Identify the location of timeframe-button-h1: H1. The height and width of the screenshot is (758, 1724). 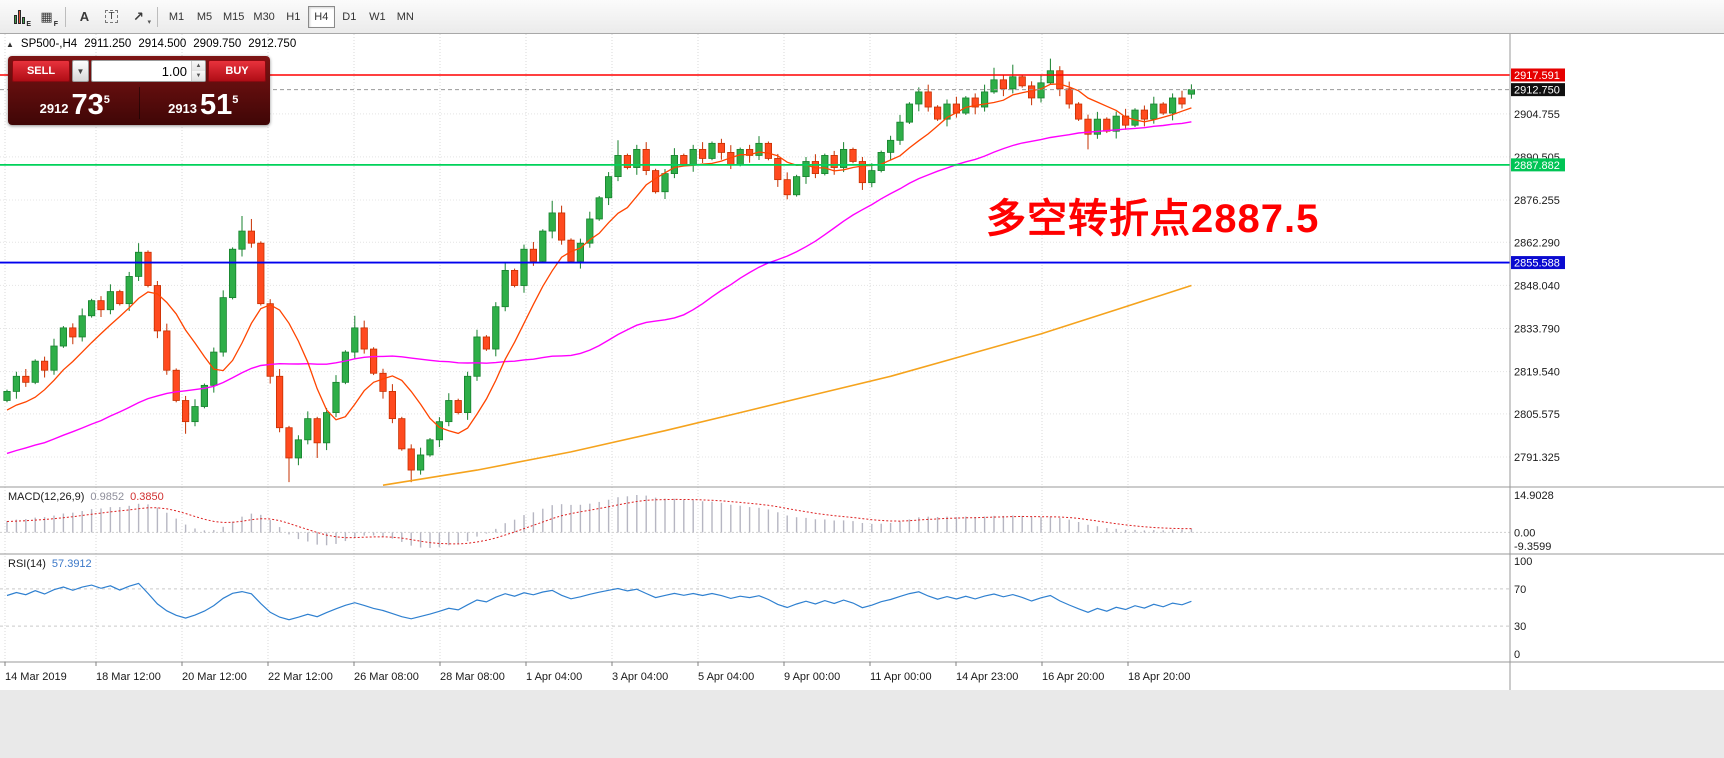
(293, 17).